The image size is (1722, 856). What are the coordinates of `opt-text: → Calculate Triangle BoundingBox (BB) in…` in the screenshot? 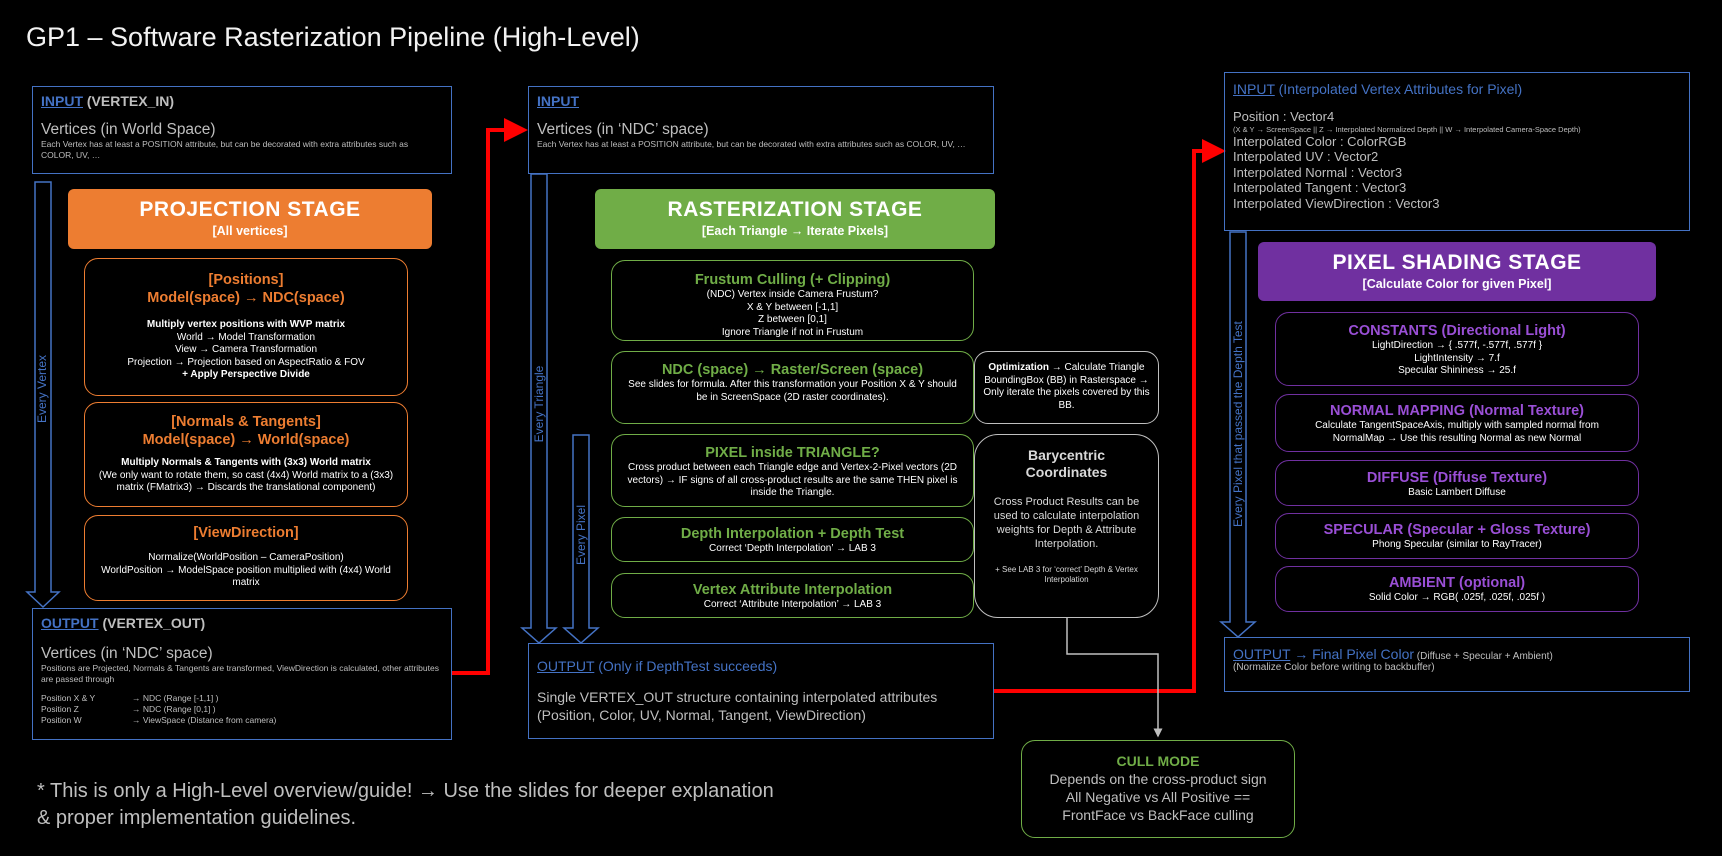 It's located at (1066, 386).